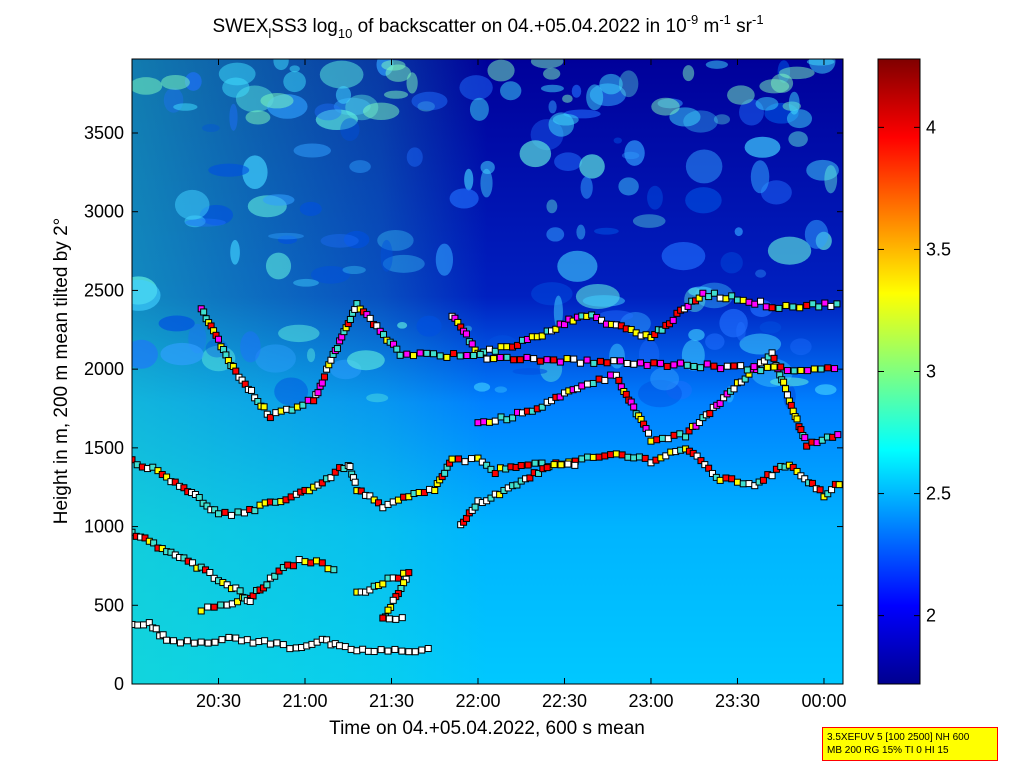 This screenshot has height=767, width=1023. Describe the element at coordinates (938, 494) in the screenshot. I see `colorbar-tick-label: 2.5` at that location.